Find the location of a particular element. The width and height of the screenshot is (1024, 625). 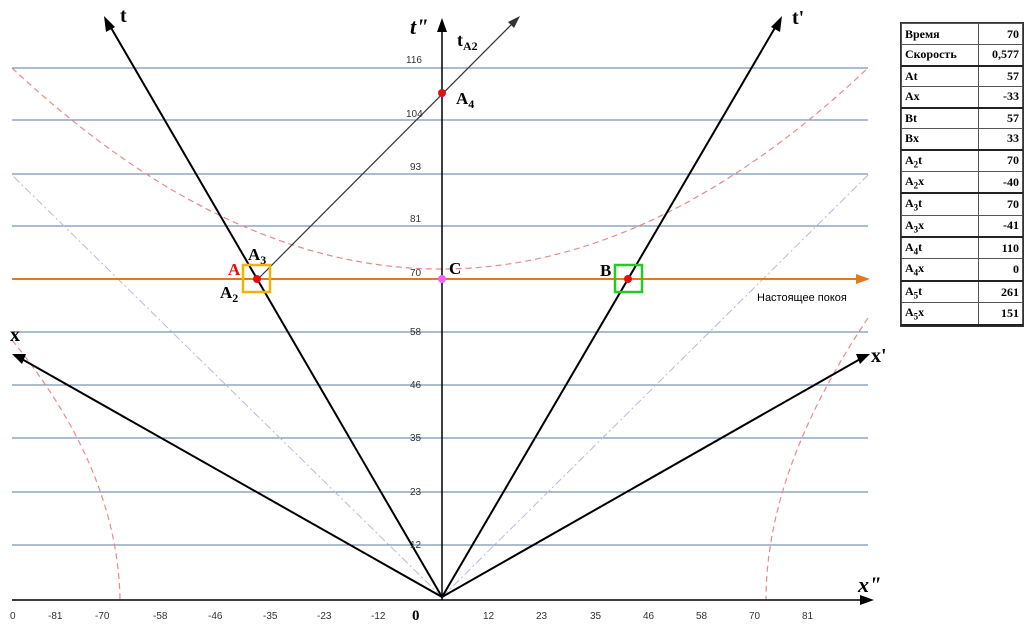

table-row: Ax -33 is located at coordinates (962, 97).